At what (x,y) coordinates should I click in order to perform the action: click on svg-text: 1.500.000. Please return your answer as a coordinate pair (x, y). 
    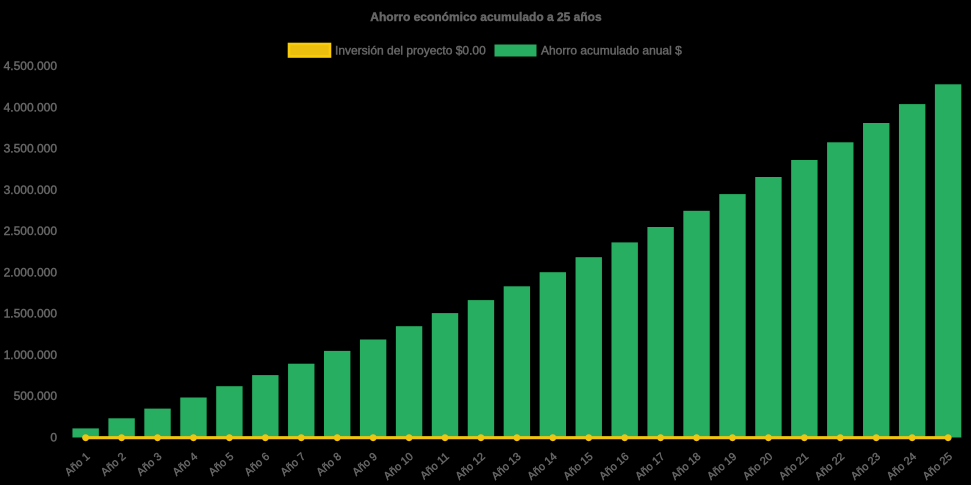
    Looking at the image, I should click on (31, 314).